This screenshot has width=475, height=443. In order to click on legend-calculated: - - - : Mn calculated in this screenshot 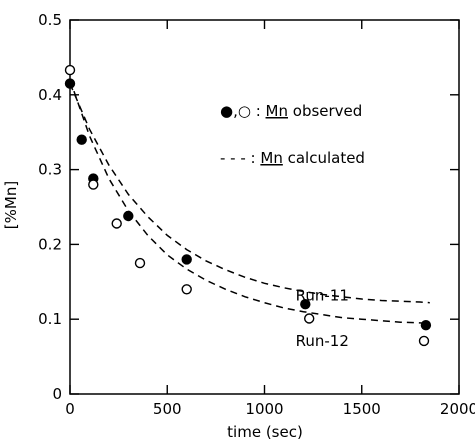, I will do `click(292, 158)`.